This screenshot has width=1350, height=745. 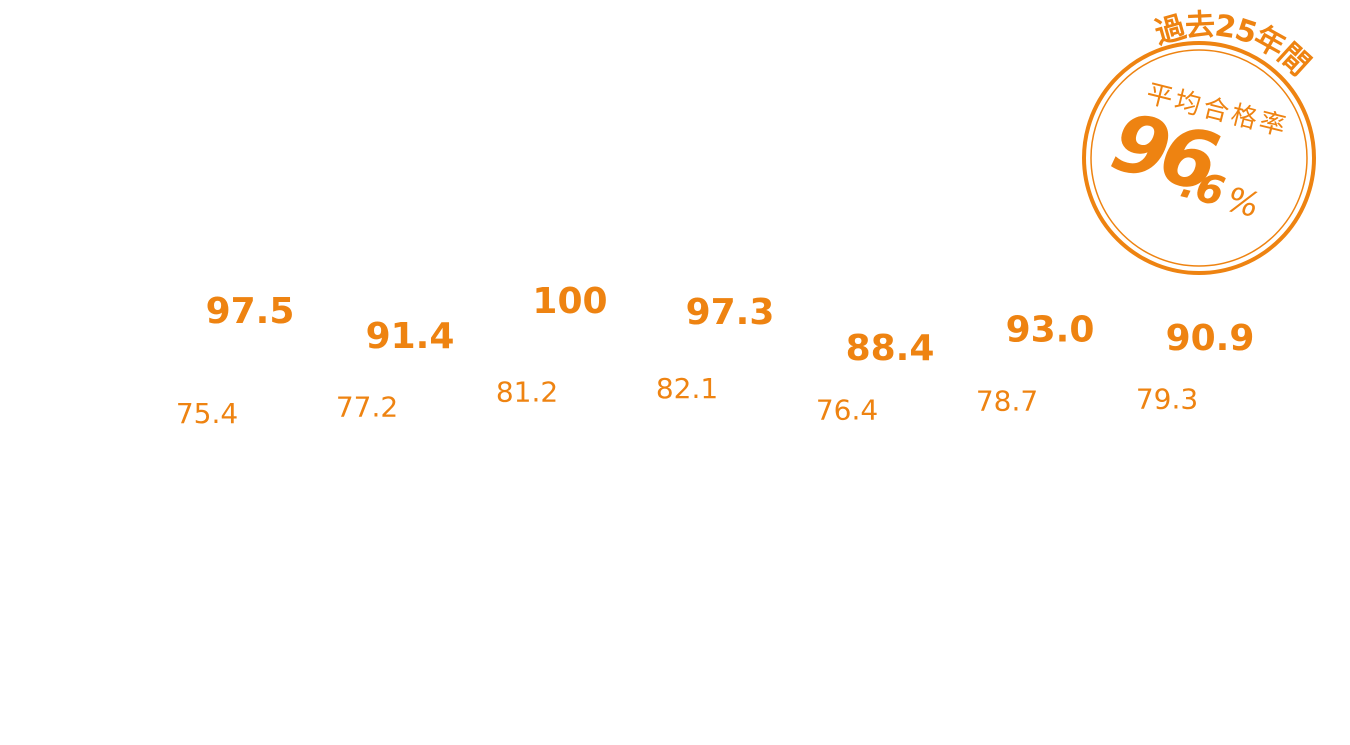 I want to click on badge-ring, so click(x=1199, y=158).